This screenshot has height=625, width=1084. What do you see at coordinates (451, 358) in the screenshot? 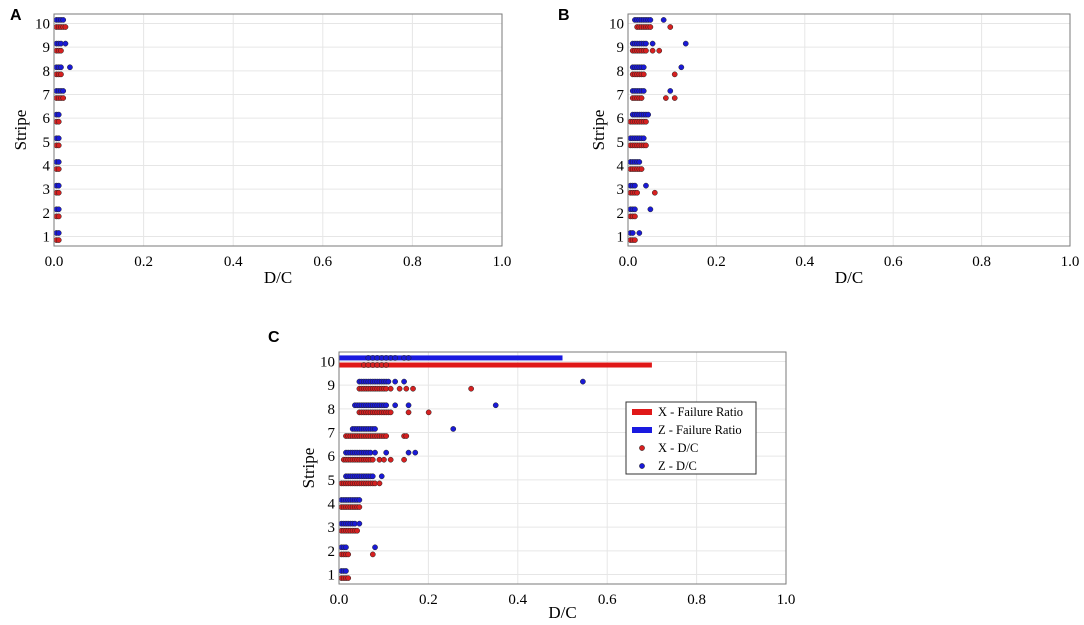
I see `failure-ratio-bar-z` at bounding box center [451, 358].